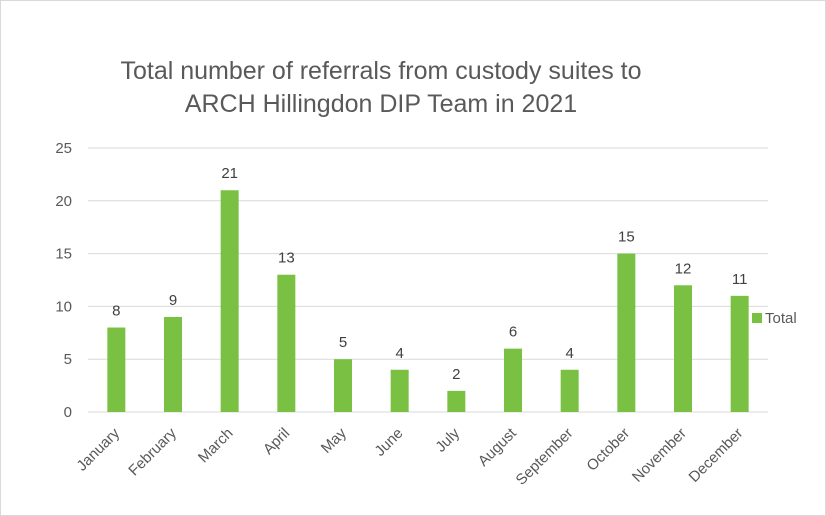 Image resolution: width=826 pixels, height=516 pixels. Describe the element at coordinates (152, 451) in the screenshot. I see `x-tick-label: February` at that location.